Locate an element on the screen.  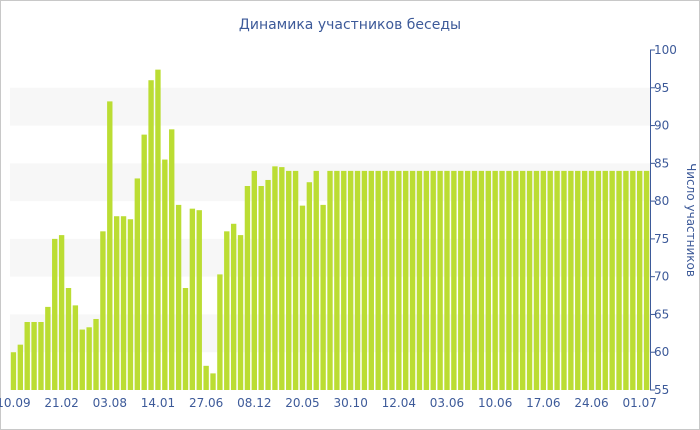
x-tick-label: 14.01 is located at coordinates (158, 403).